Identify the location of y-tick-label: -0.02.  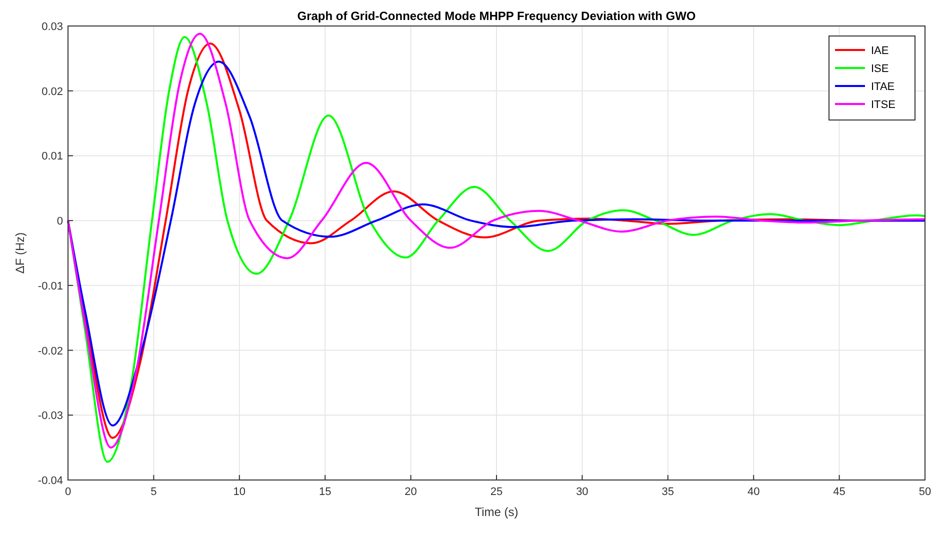
(50, 351).